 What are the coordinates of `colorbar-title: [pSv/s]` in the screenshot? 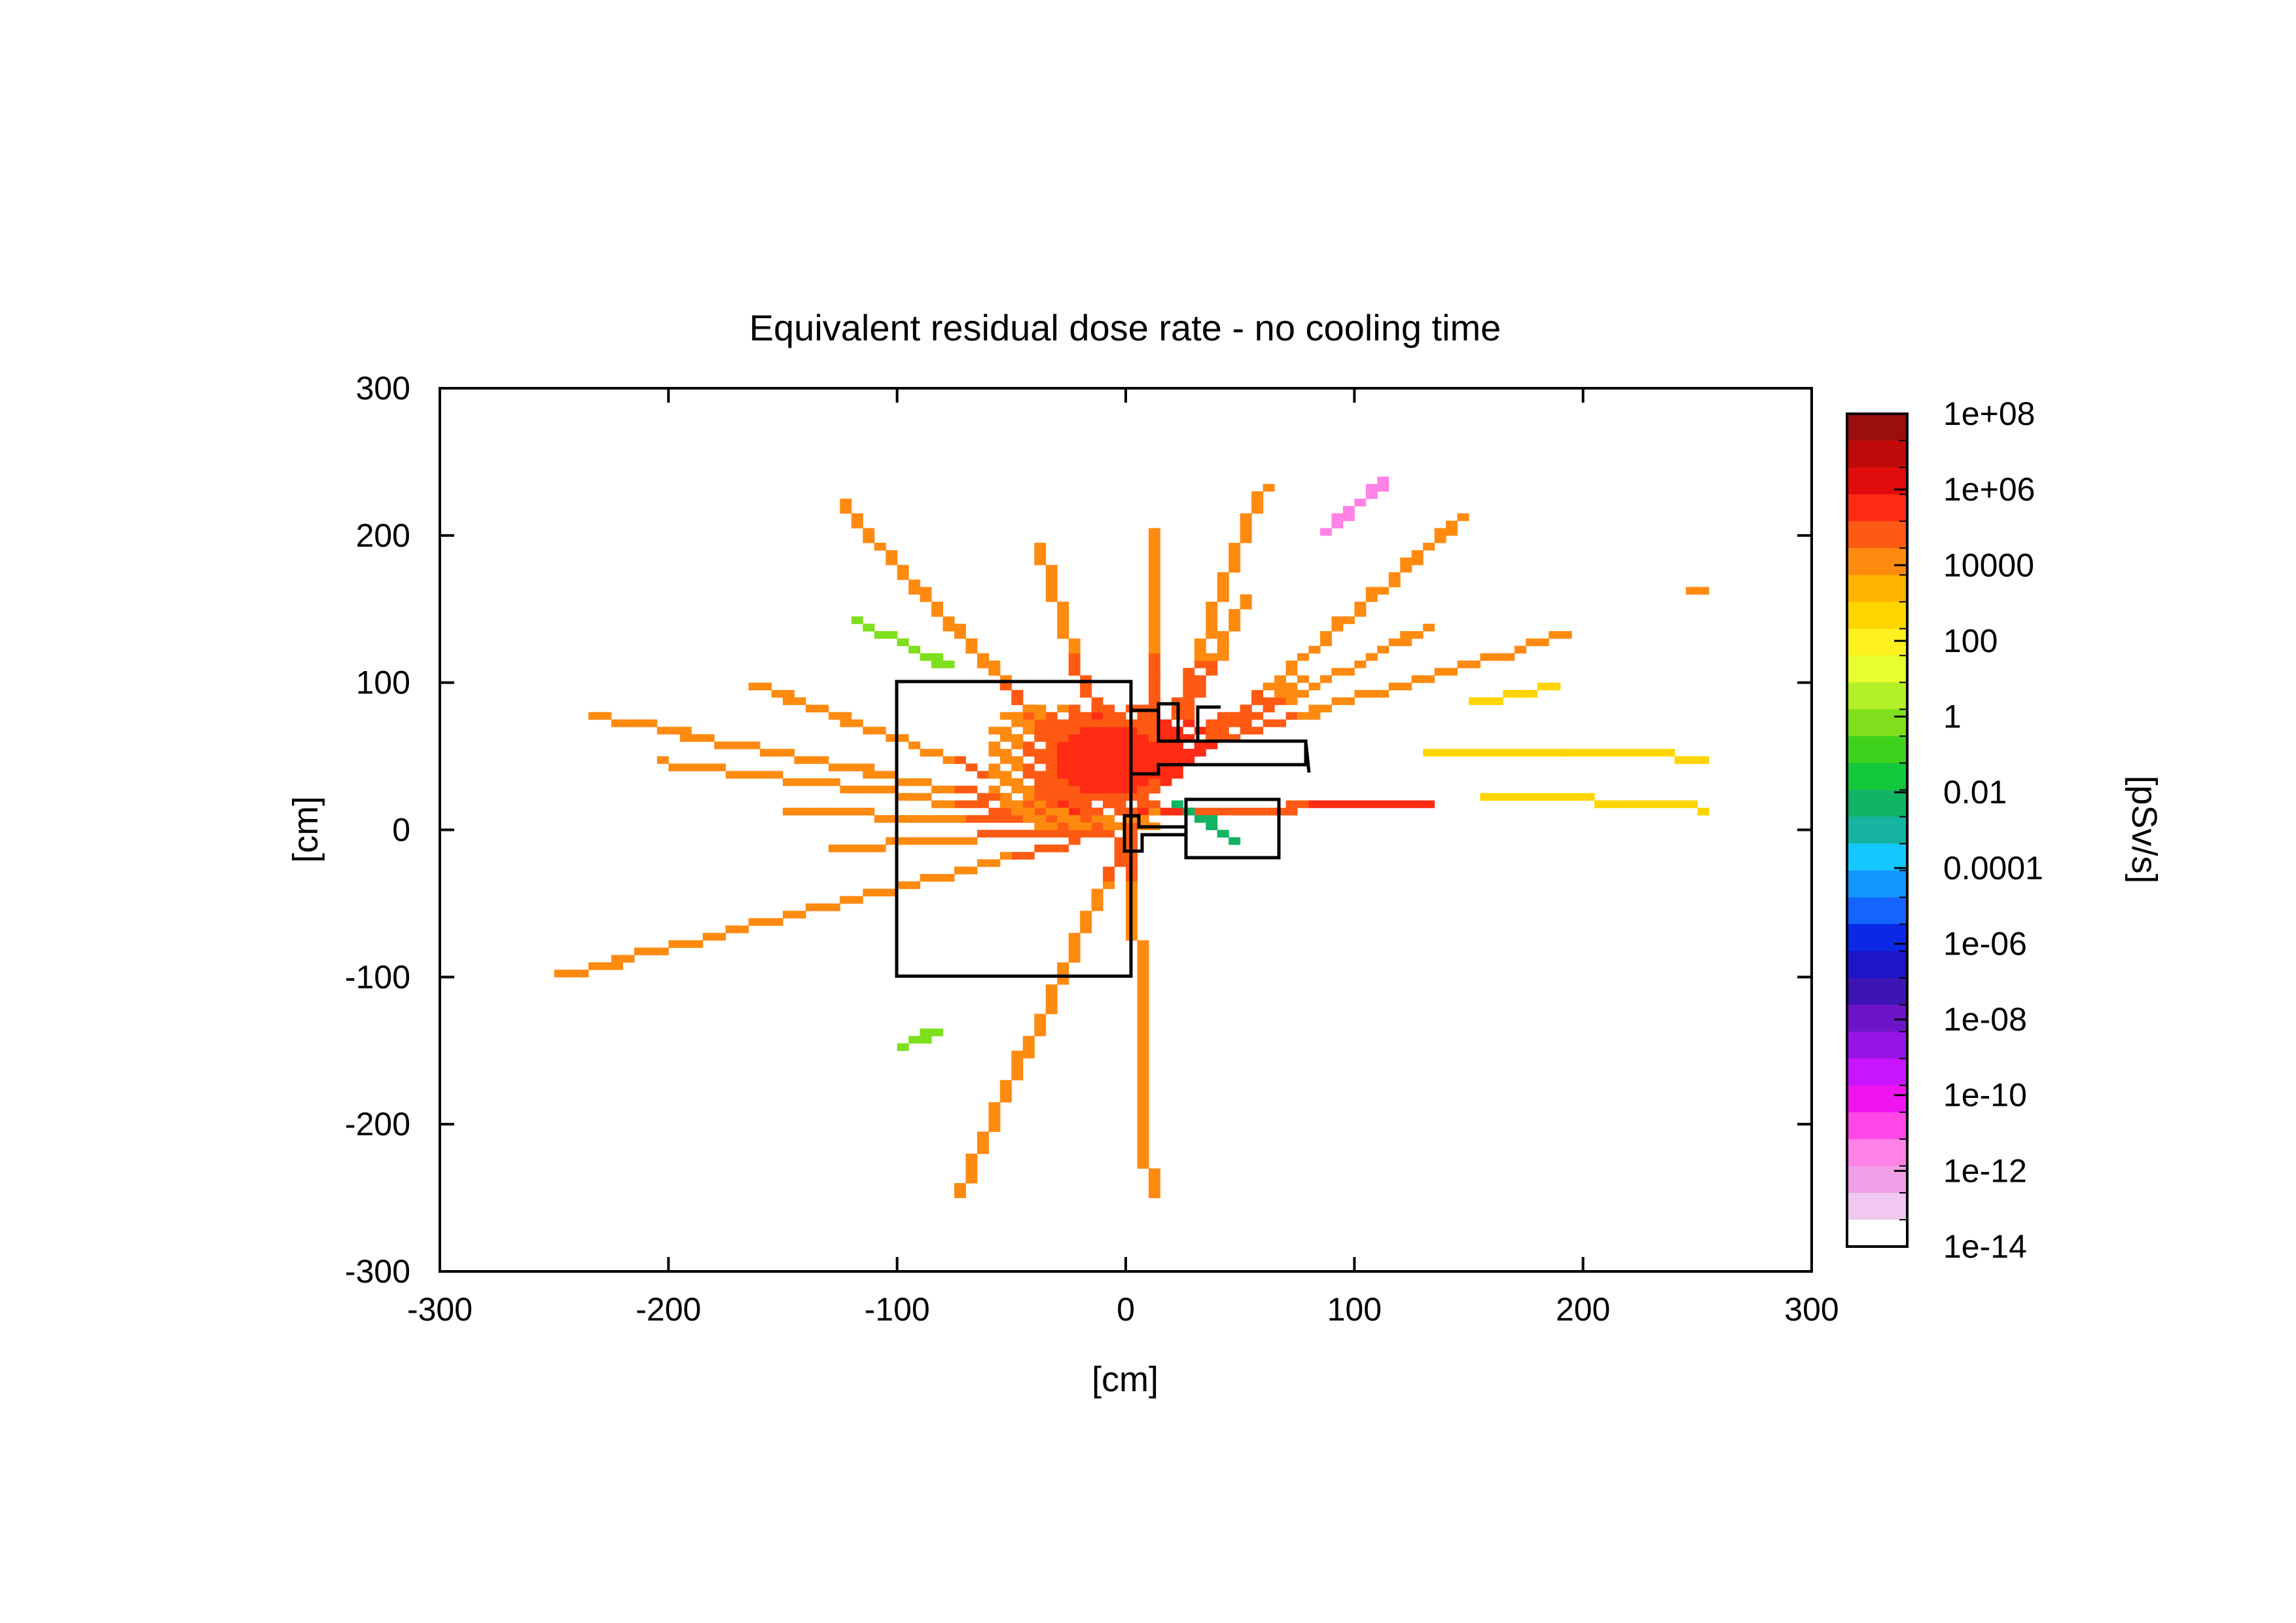 It's located at (2144, 829).